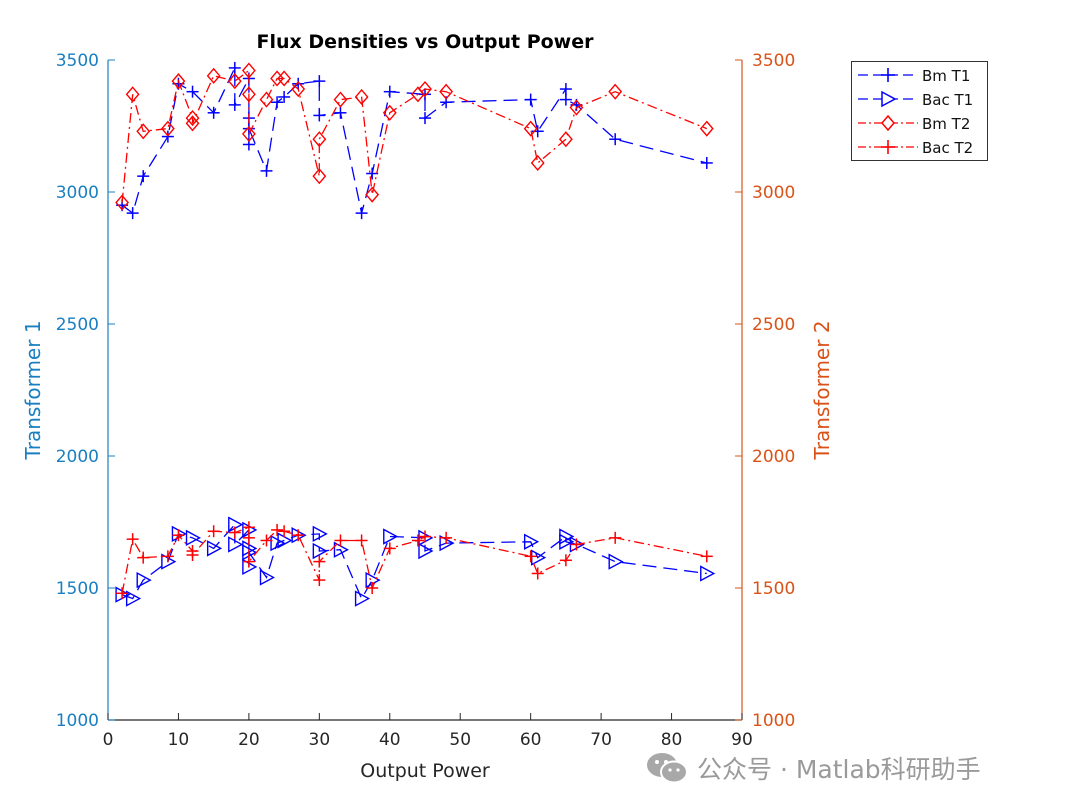 This screenshot has width=1080, height=810. Describe the element at coordinates (77, 325) in the screenshot. I see `y-tick-left-label: 2500` at that location.